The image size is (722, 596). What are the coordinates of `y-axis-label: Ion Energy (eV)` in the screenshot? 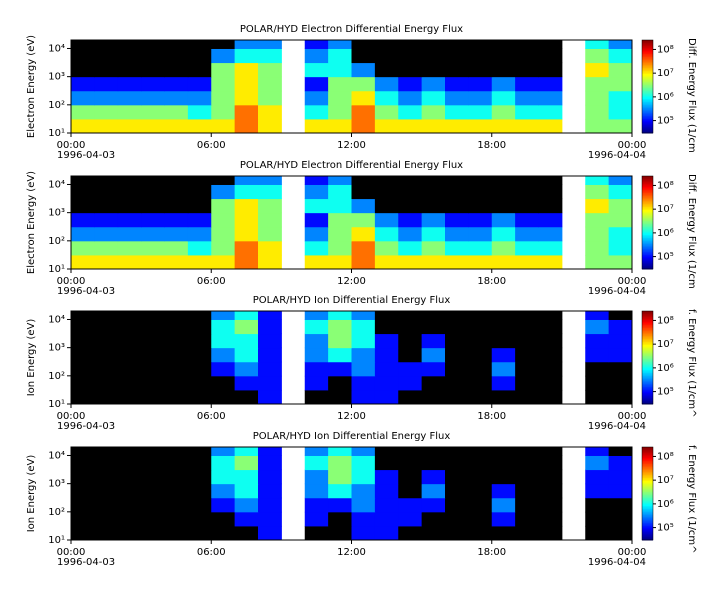 It's located at (31, 494).